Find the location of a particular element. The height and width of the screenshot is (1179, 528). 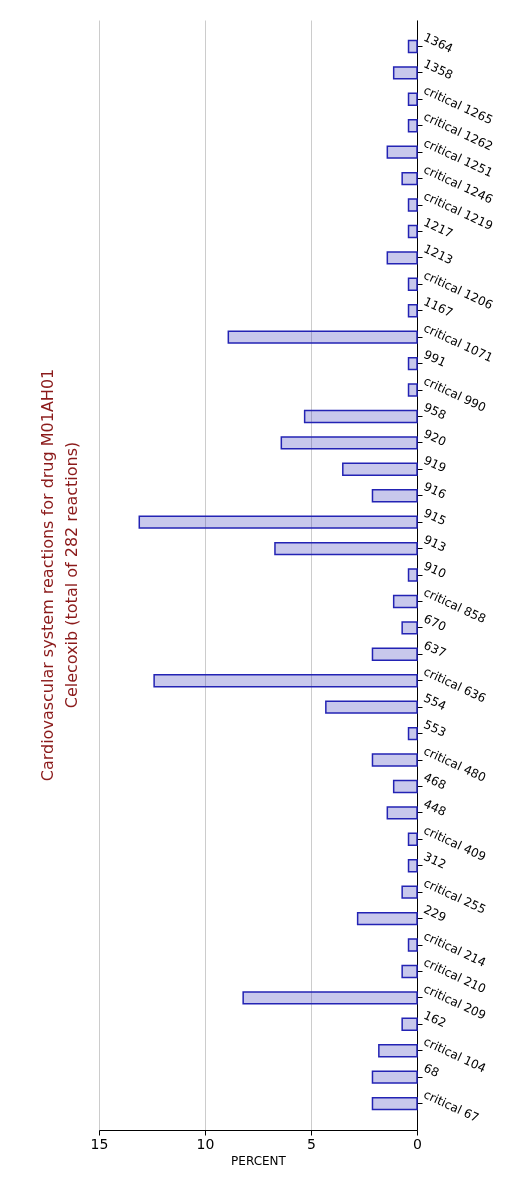

y-tick-label: 916 is located at coordinates (435, 490).